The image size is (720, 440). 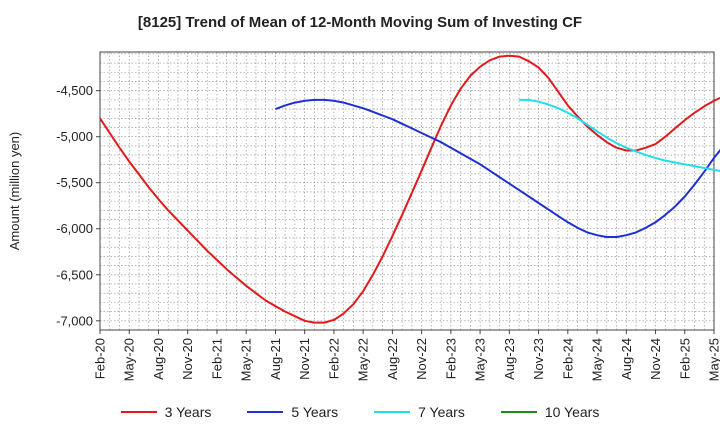 What do you see at coordinates (158, 359) in the screenshot?
I see `x-tick-label: Aug-20` at bounding box center [158, 359].